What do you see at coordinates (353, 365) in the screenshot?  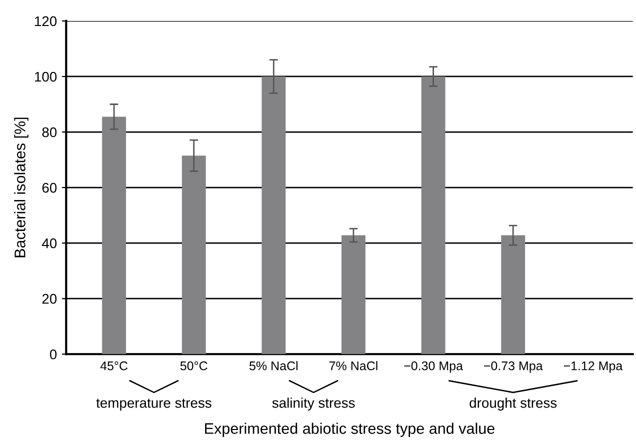 I see `x-tick-label: 7% NaCl` at bounding box center [353, 365].